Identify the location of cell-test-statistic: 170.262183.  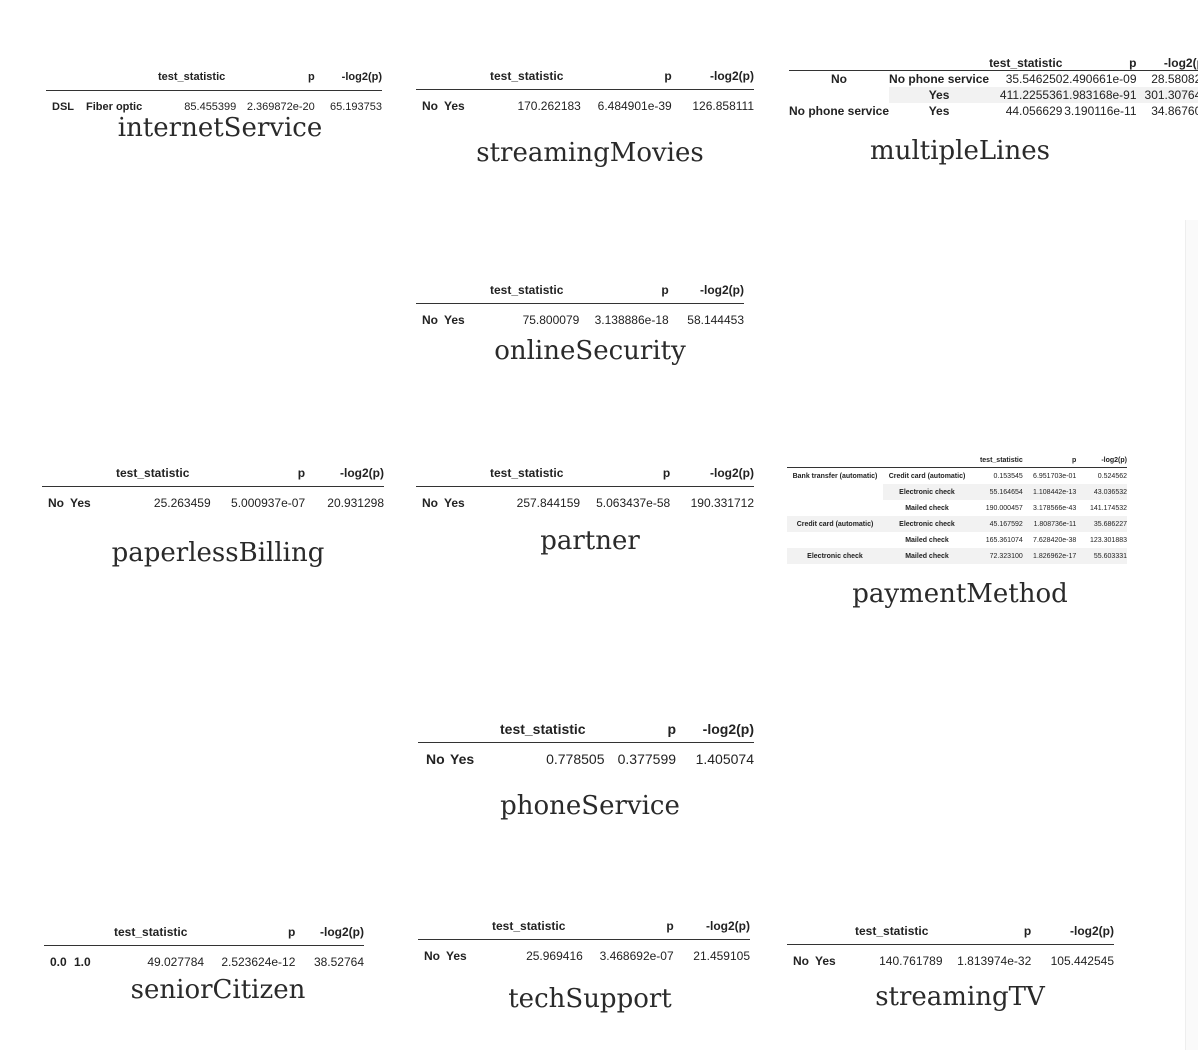
(549, 106).